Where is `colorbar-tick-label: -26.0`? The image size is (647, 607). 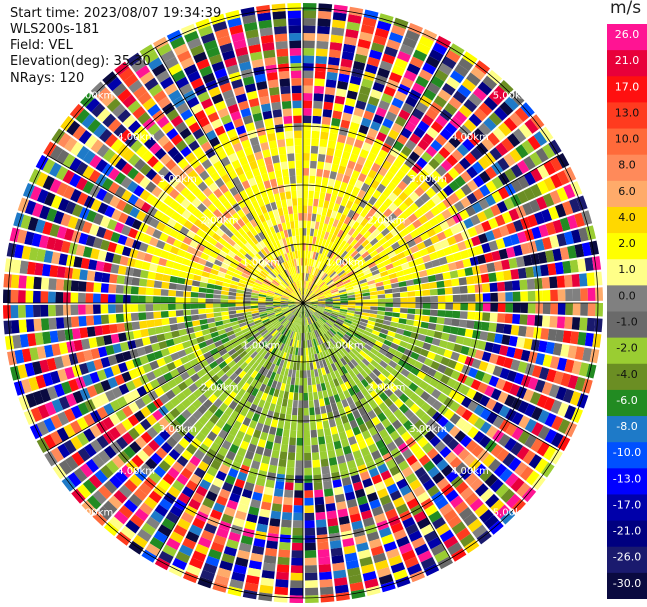 colorbar-tick-label: -26.0 is located at coordinates (627, 557).